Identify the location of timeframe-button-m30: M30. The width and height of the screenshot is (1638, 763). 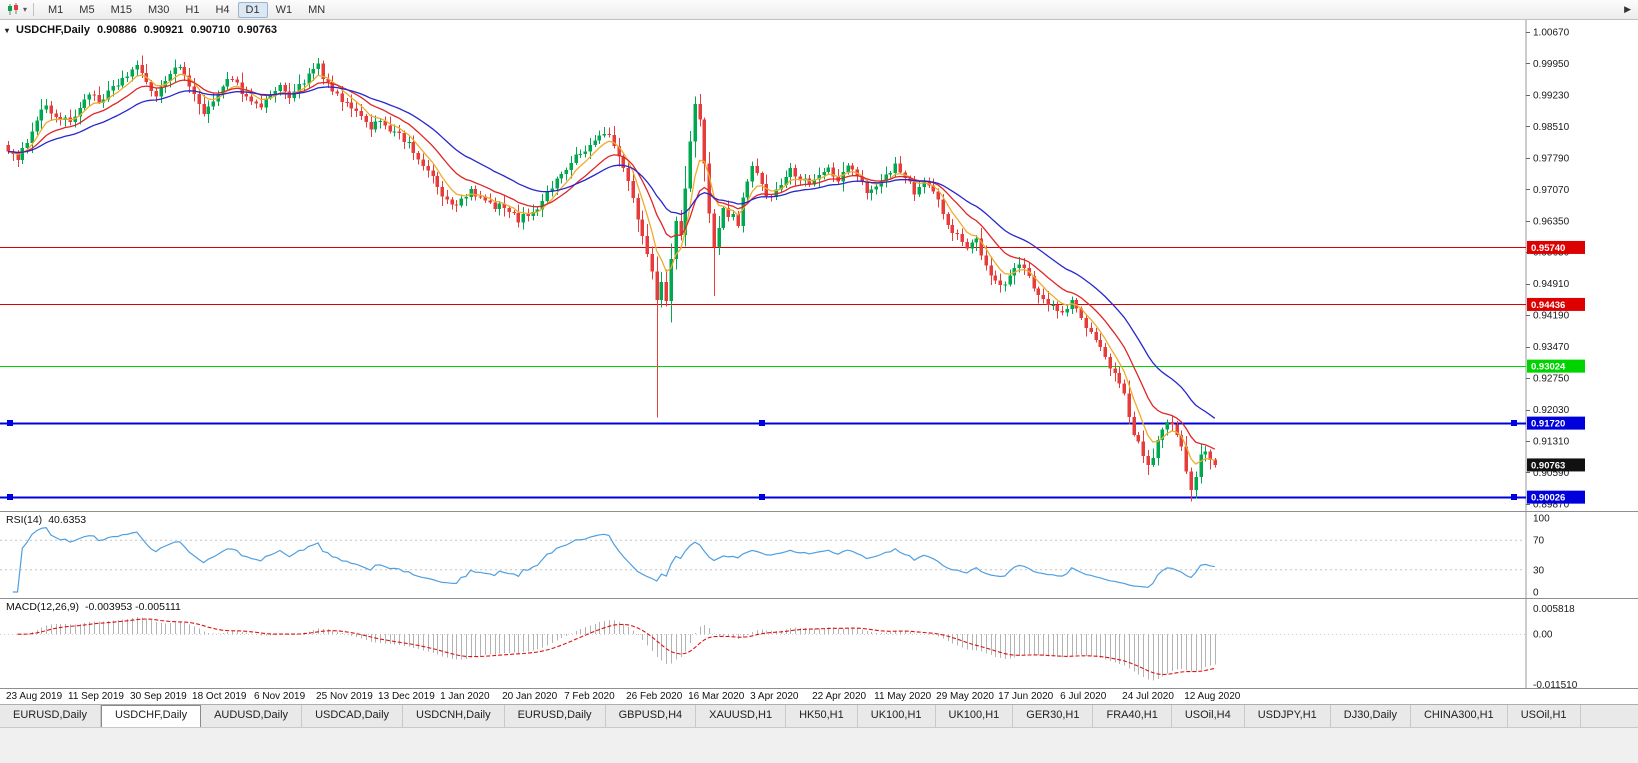
(158, 9).